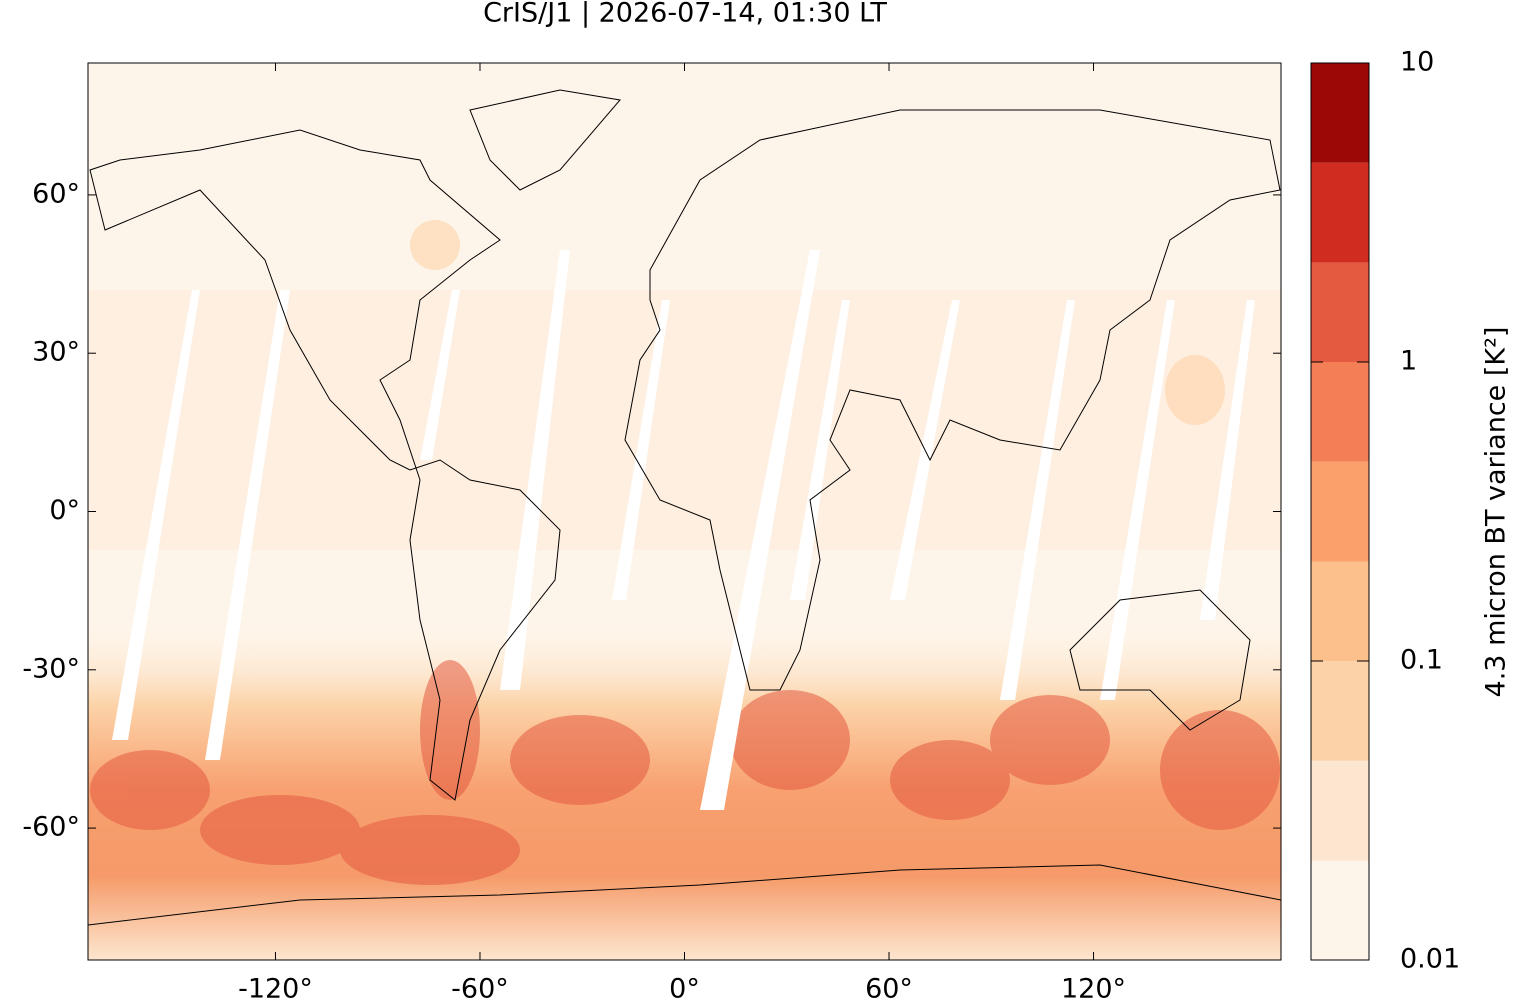 Image resolution: width=1519 pixels, height=1006 pixels. What do you see at coordinates (64, 510) in the screenshot?
I see `y-tick-label: 0°` at bounding box center [64, 510].